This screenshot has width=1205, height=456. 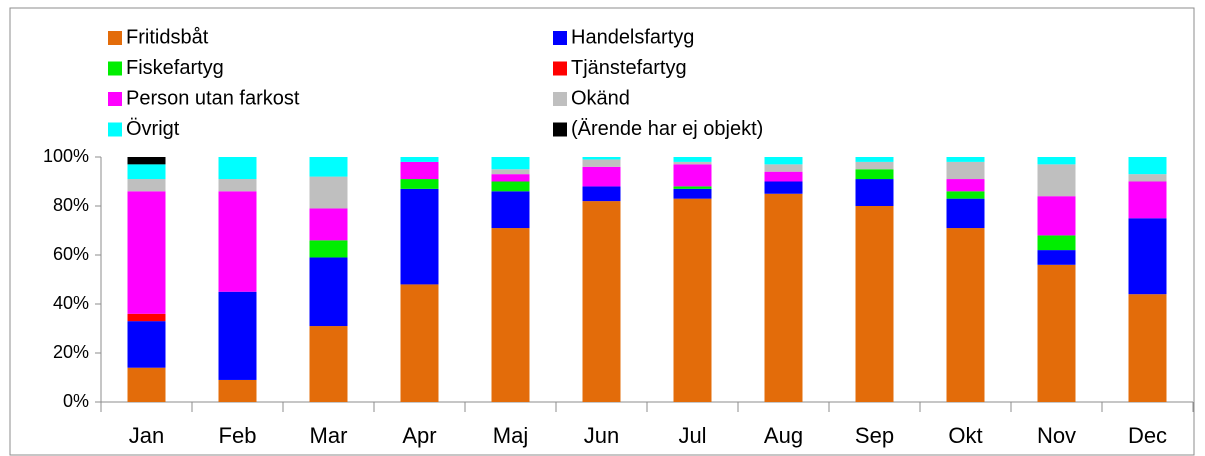 What do you see at coordinates (146, 435) in the screenshot?
I see `x-tick-label: Jan` at bounding box center [146, 435].